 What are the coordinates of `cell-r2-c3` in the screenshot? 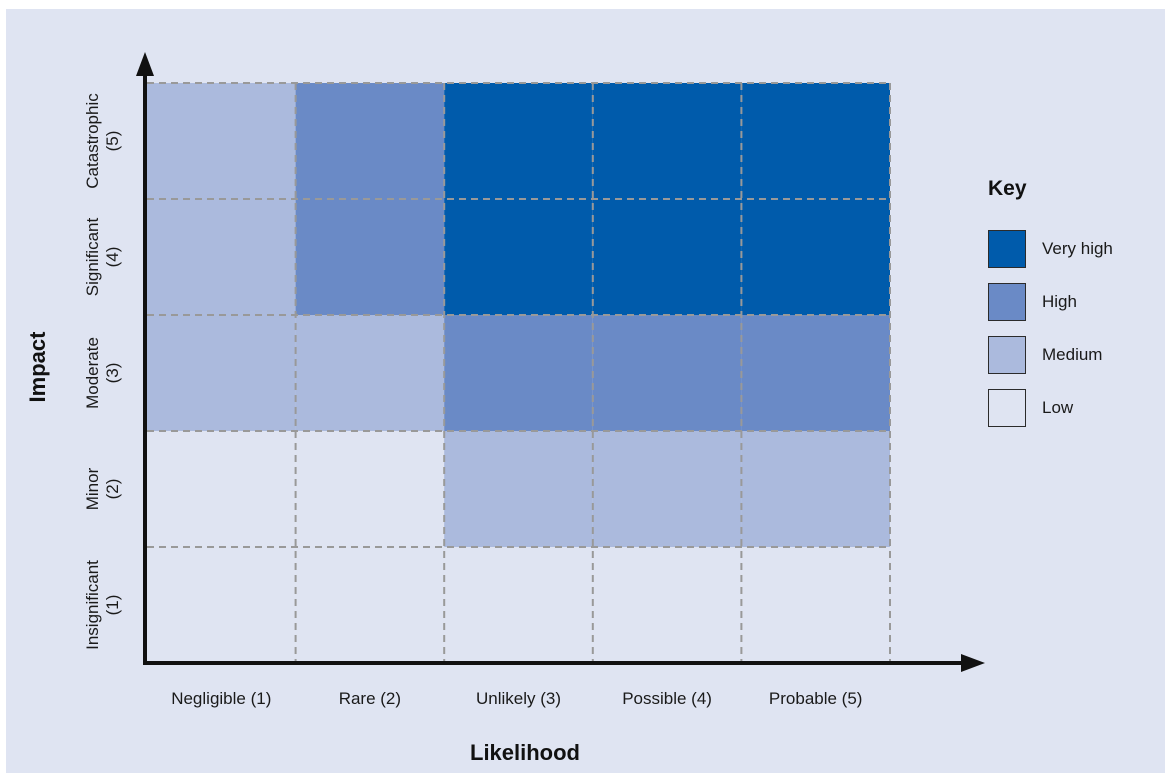 It's located at (518, 489).